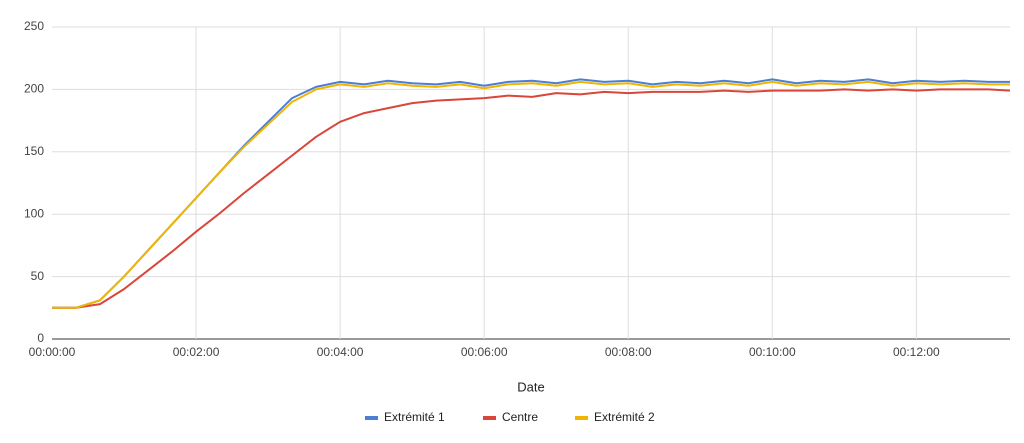 This screenshot has width=1024, height=443. I want to click on legend-label: Extrémité 1, so click(414, 417).